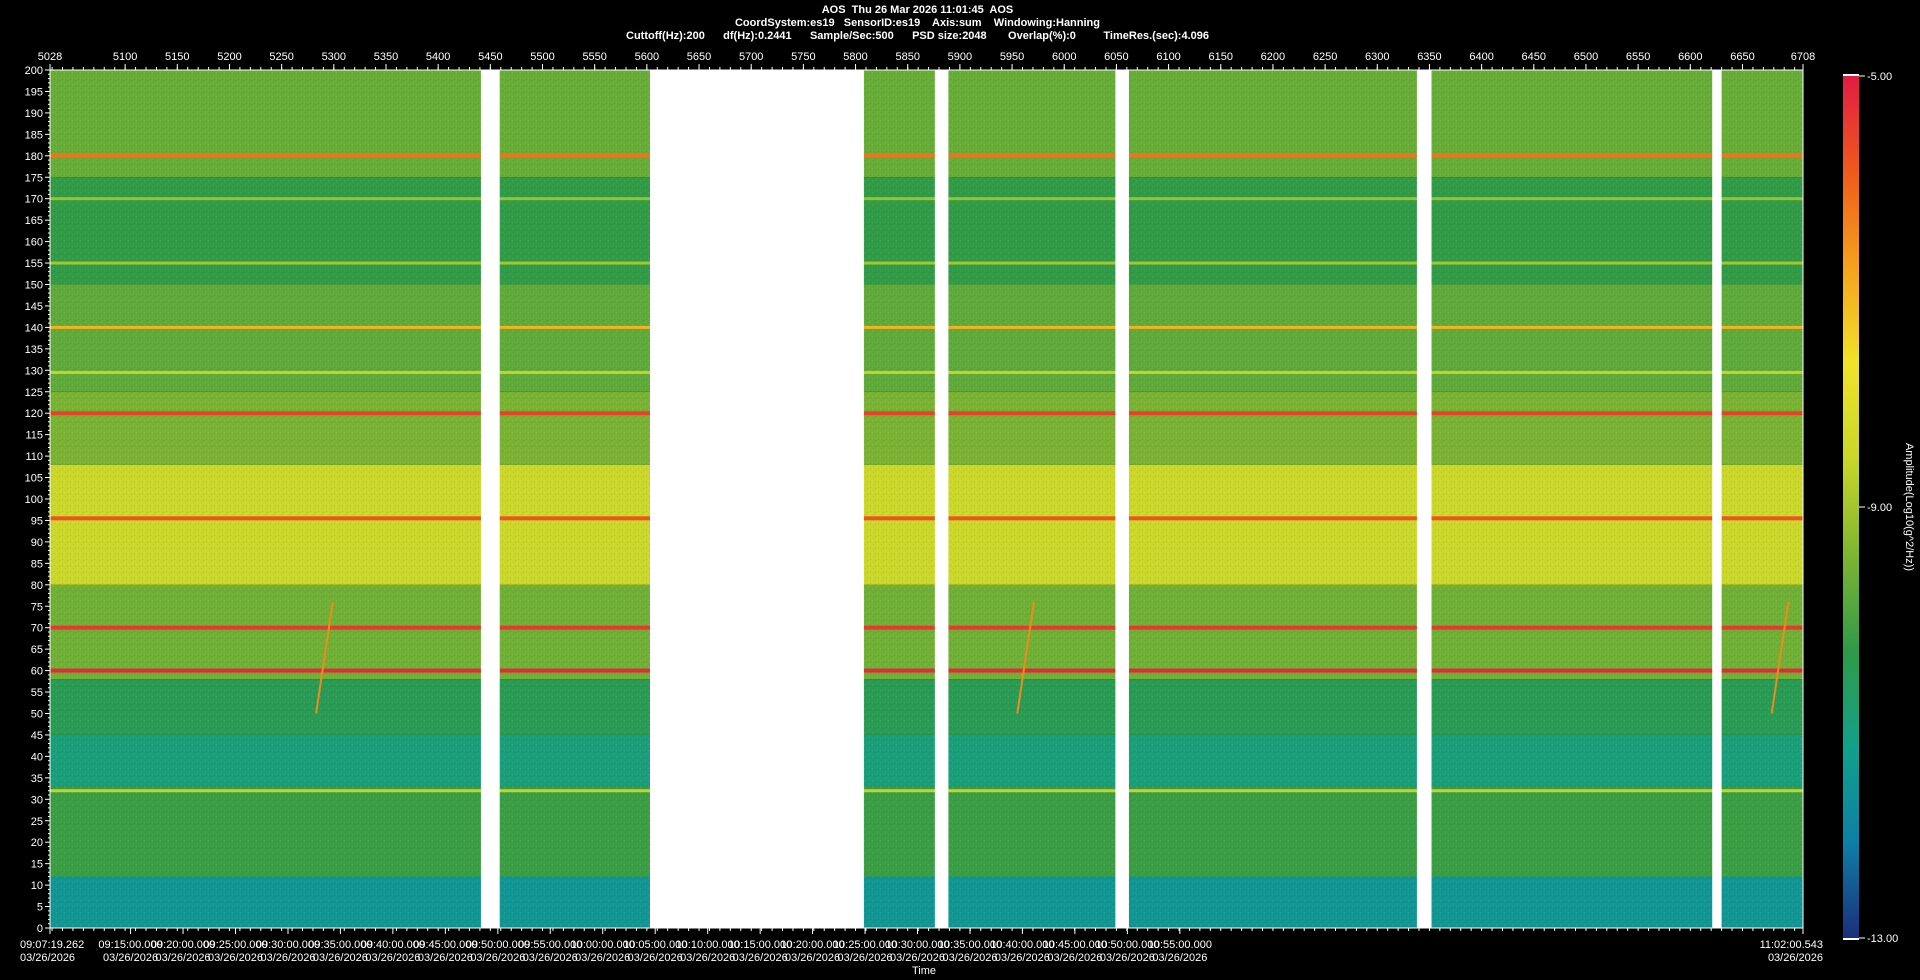  What do you see at coordinates (647, 57) in the screenshot?
I see `top-tick-label: 5600` at bounding box center [647, 57].